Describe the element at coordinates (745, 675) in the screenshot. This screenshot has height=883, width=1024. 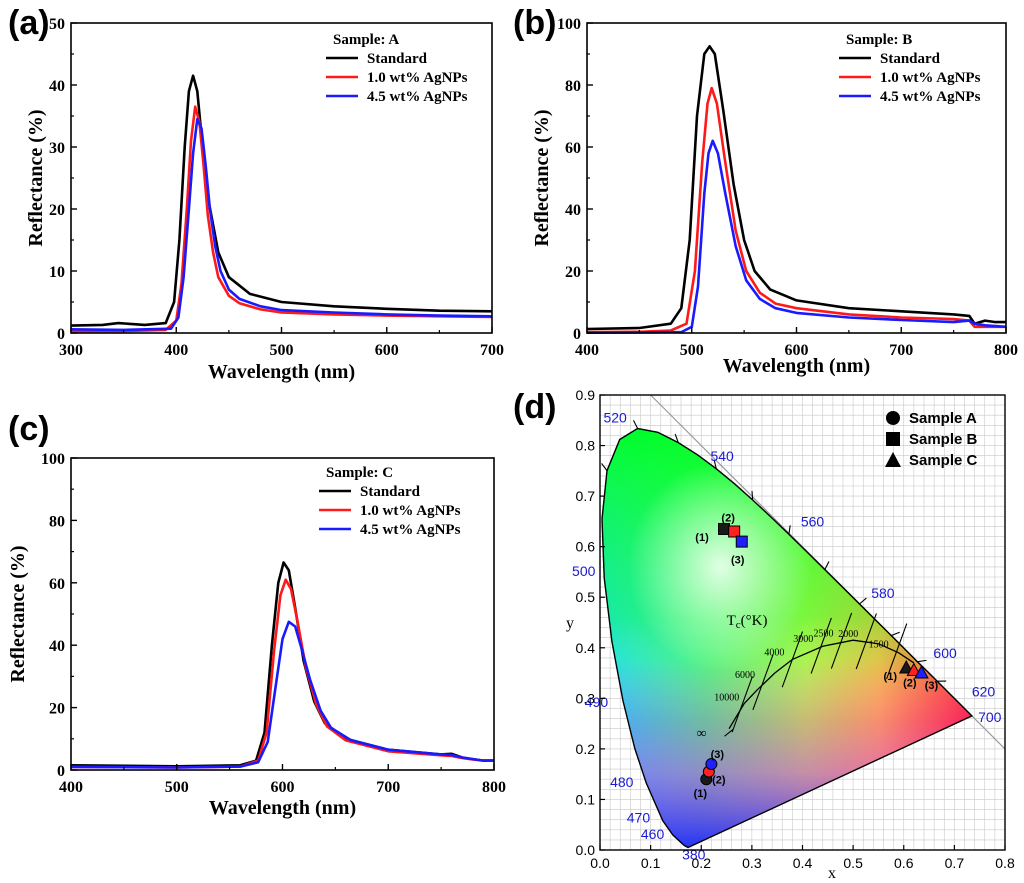
I see `cct-label: 6000` at that location.